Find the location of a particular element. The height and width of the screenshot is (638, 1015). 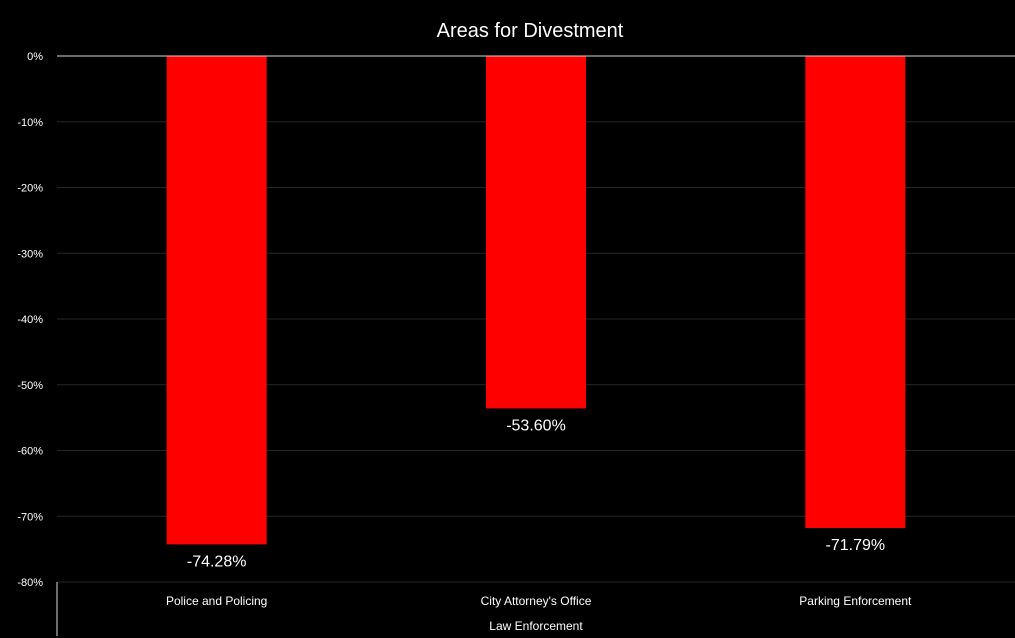

category-label: City Attorney's Office is located at coordinates (536, 601).